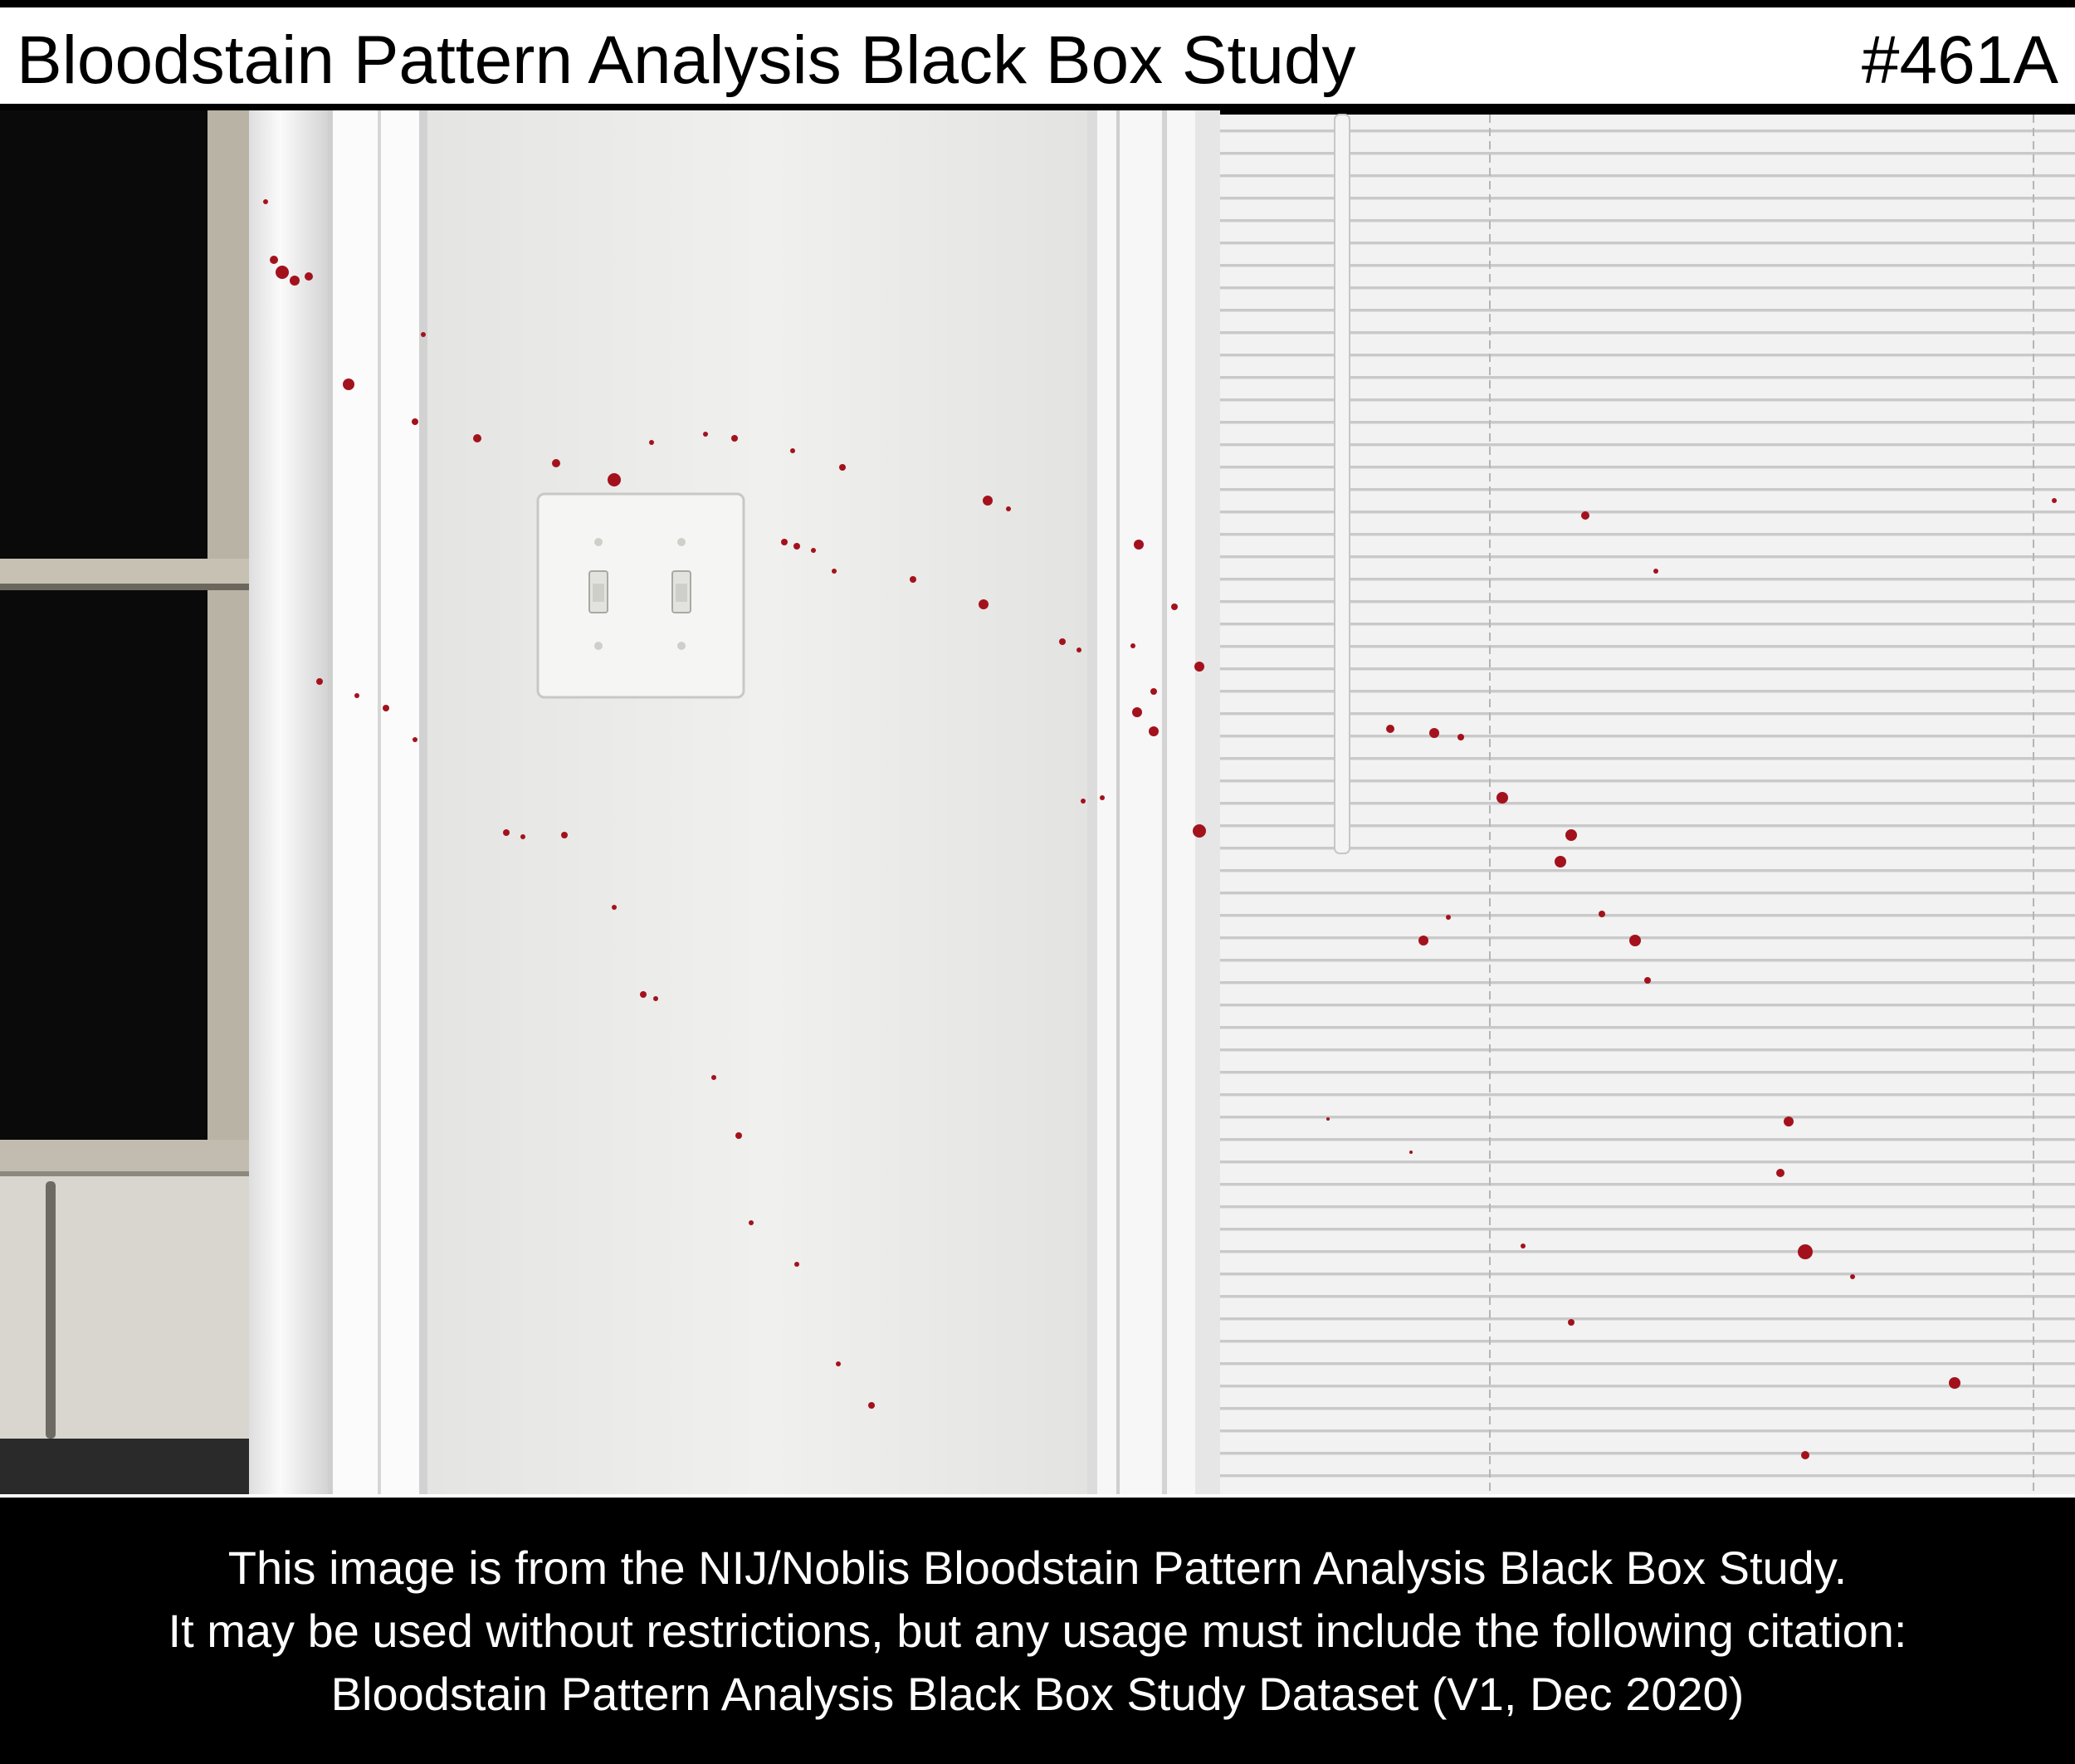 This screenshot has width=2075, height=1764. I want to click on light-switch-plate, so click(640, 595).